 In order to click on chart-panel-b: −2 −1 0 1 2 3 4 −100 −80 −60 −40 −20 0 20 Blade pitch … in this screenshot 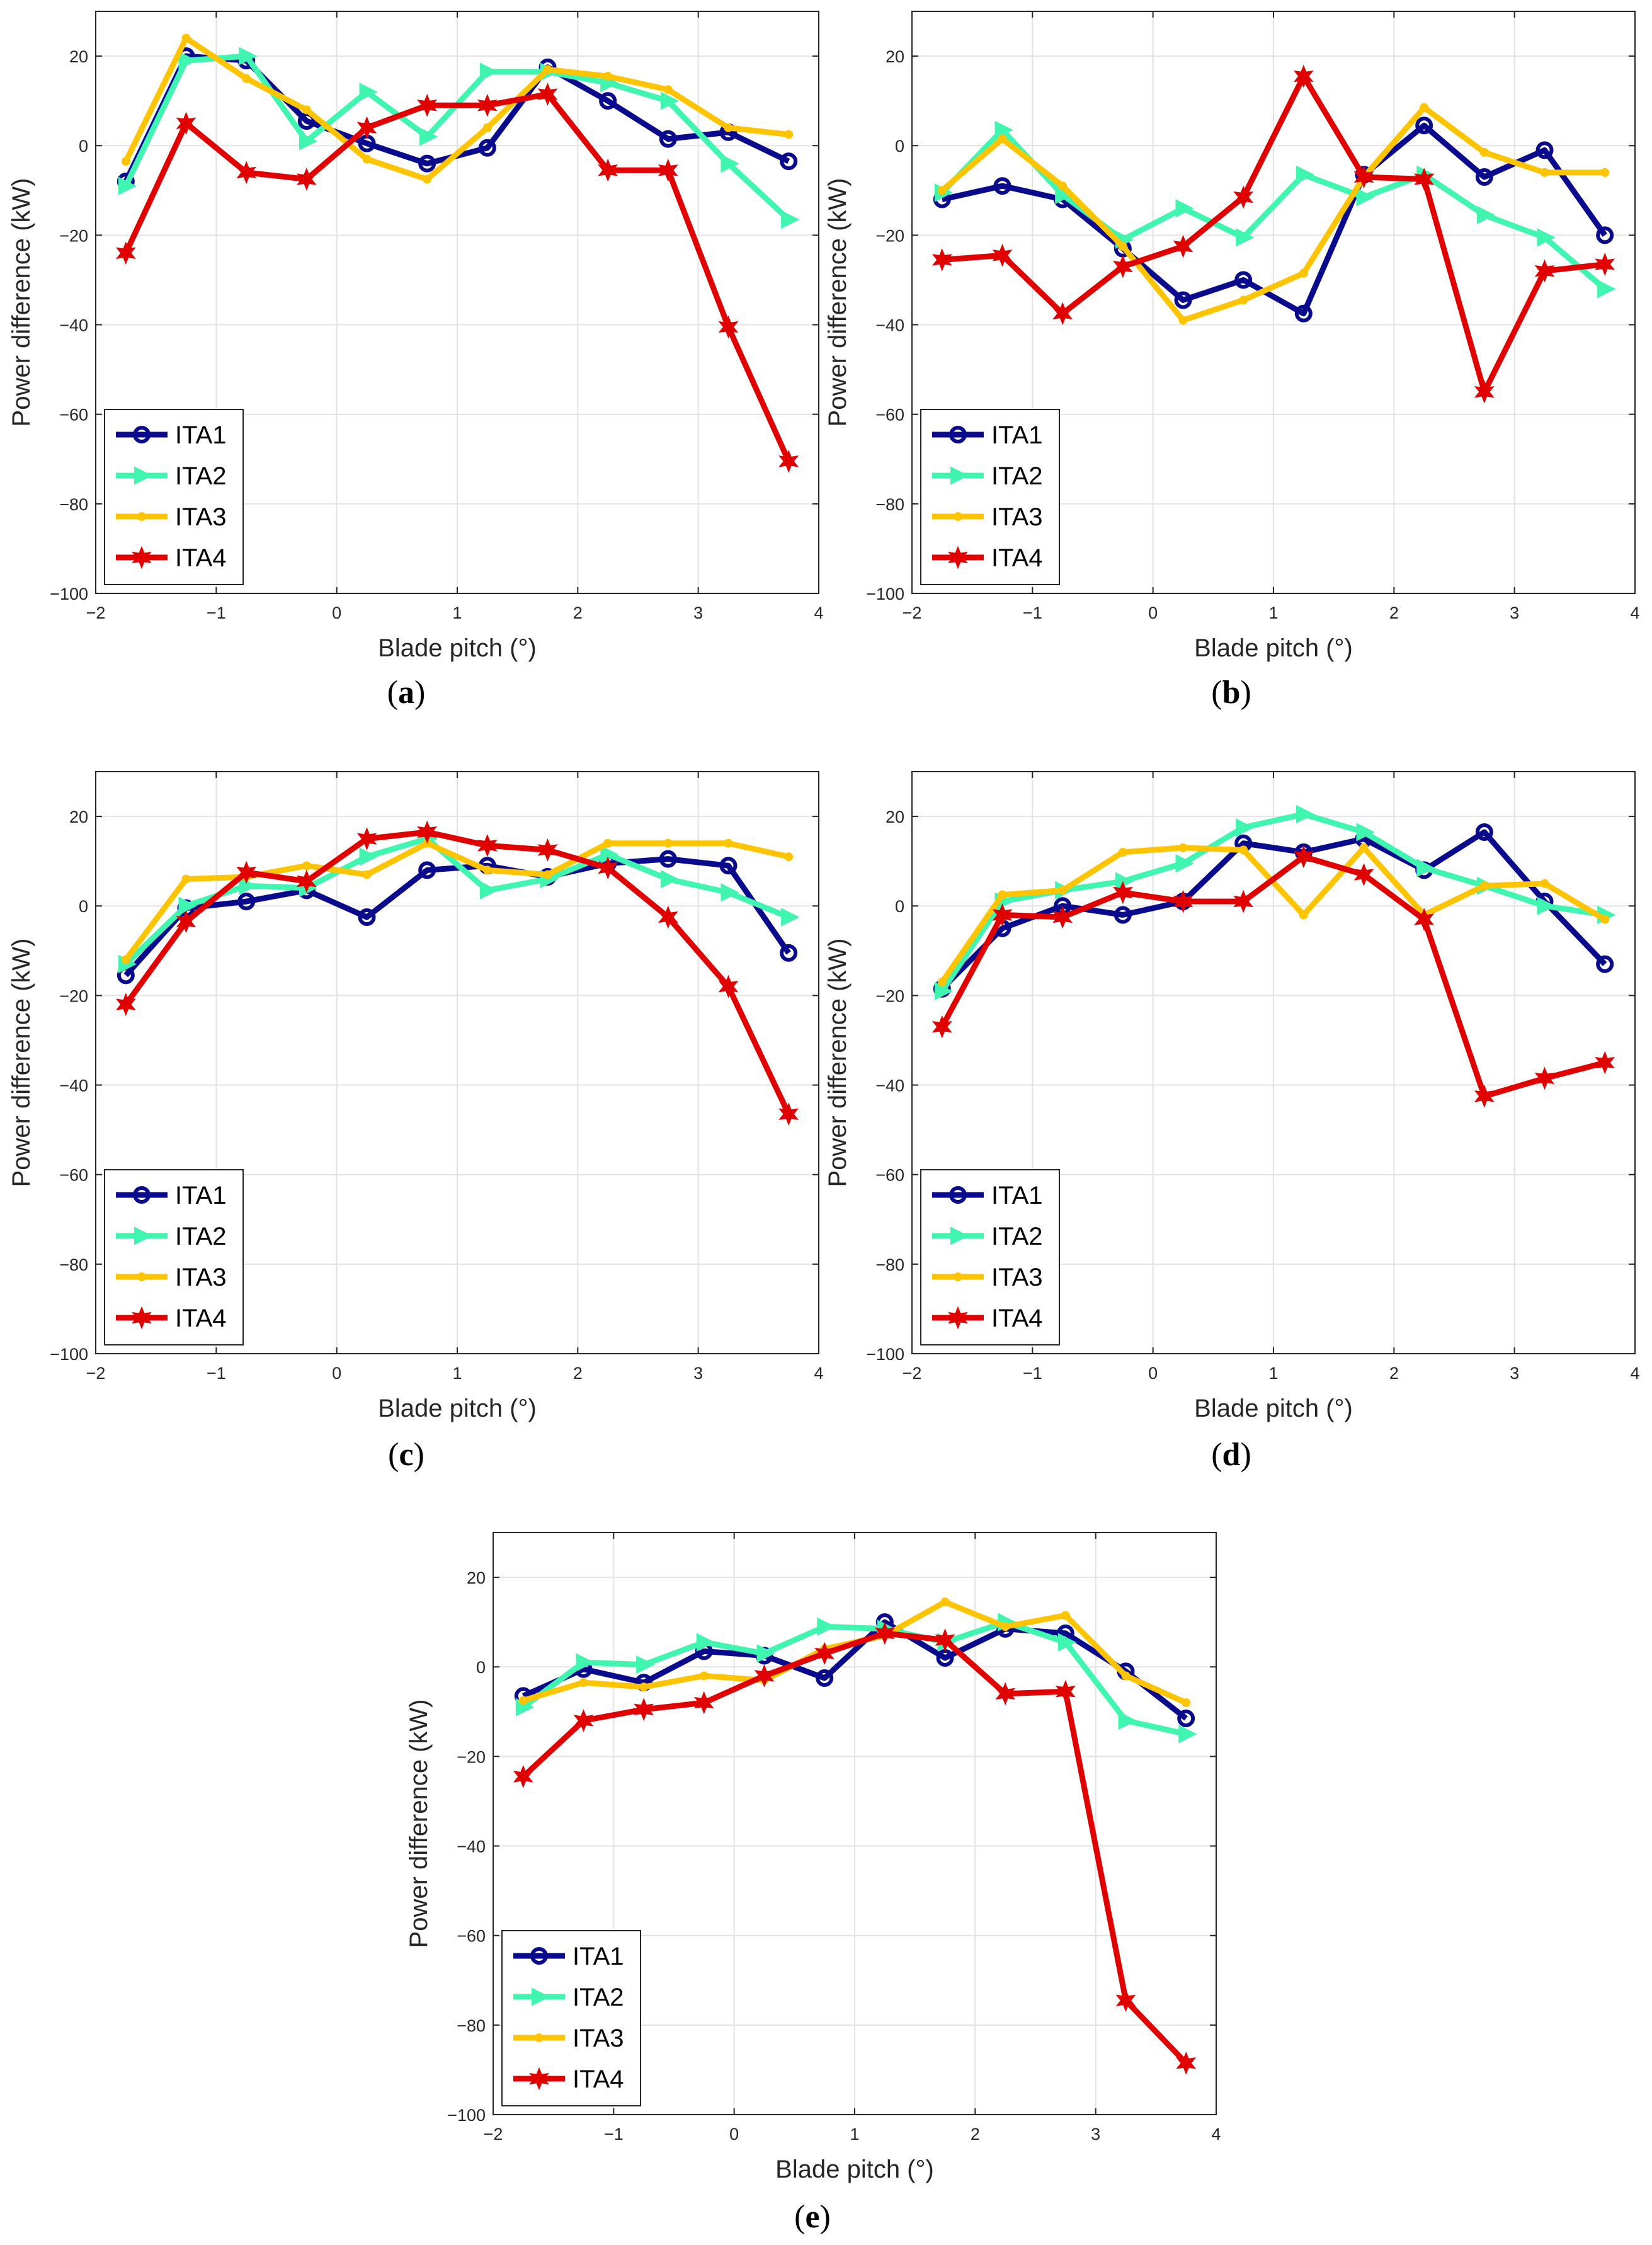, I will do `click(1232, 336)`.